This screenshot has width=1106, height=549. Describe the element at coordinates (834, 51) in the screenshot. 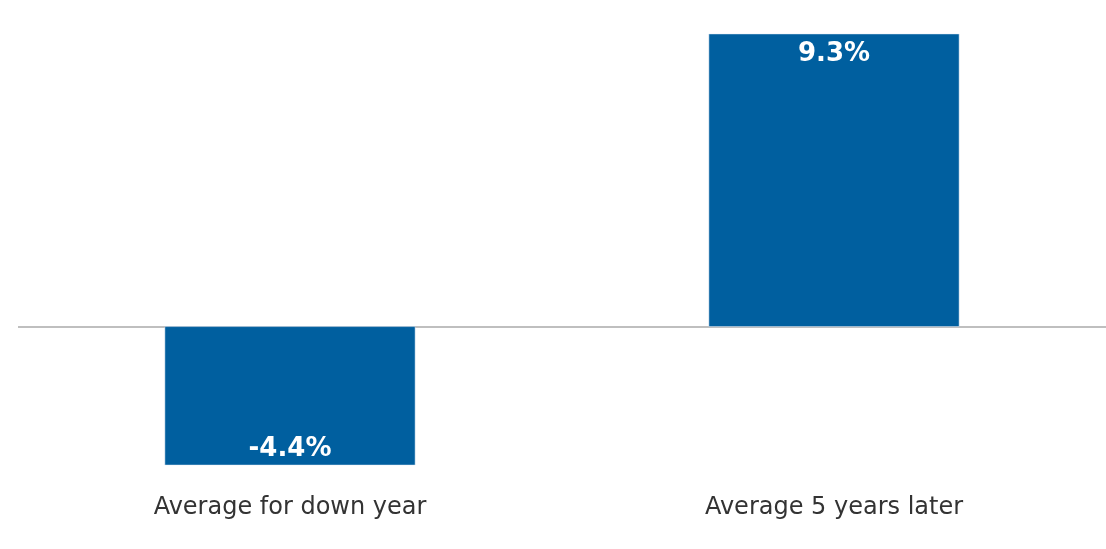

I see `data-label: 9.3%` at that location.